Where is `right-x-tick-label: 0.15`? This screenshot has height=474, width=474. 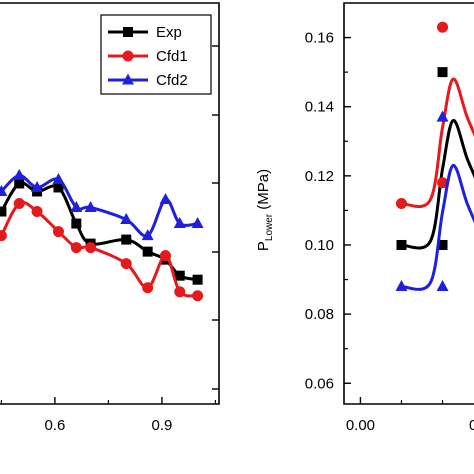 right-x-tick-label: 0.15 is located at coordinates (471, 425).